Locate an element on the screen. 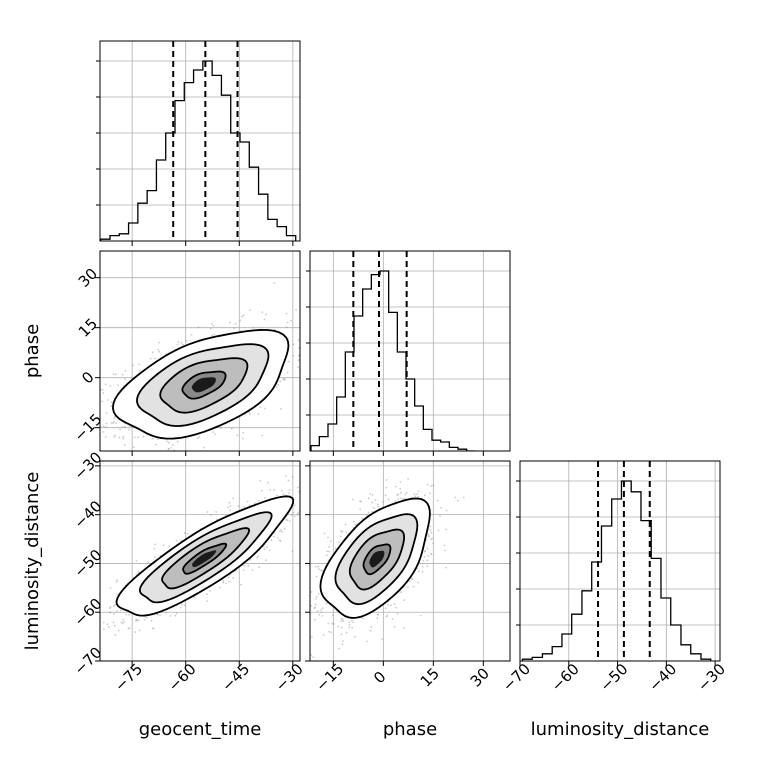  panel-hist-luminosity_distance: −70 −60 −50 −40 −30 is located at coordinates (614, 577).